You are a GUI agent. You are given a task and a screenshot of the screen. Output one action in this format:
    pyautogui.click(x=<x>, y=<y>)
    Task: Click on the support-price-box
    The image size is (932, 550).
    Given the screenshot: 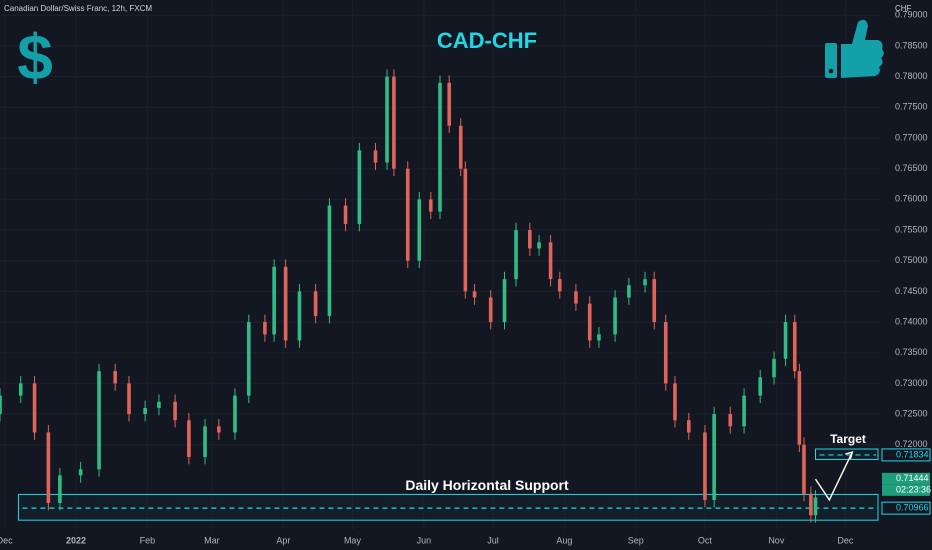 What is the action you would take?
    pyautogui.click(x=906, y=508)
    